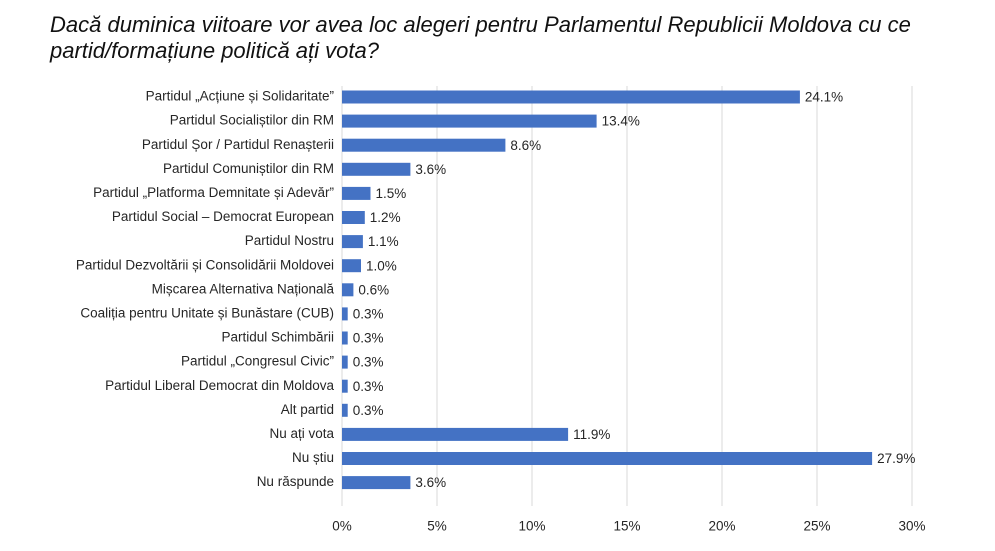  What do you see at coordinates (313, 457) in the screenshot?
I see `category-label: Nu știu` at bounding box center [313, 457].